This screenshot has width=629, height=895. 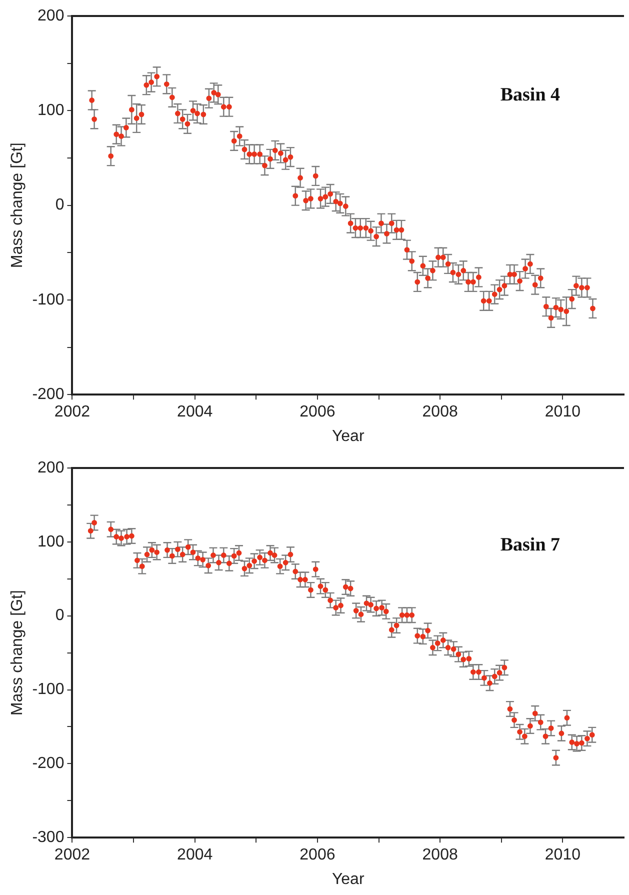 I want to click on annotation: Basin 7, so click(x=530, y=545).